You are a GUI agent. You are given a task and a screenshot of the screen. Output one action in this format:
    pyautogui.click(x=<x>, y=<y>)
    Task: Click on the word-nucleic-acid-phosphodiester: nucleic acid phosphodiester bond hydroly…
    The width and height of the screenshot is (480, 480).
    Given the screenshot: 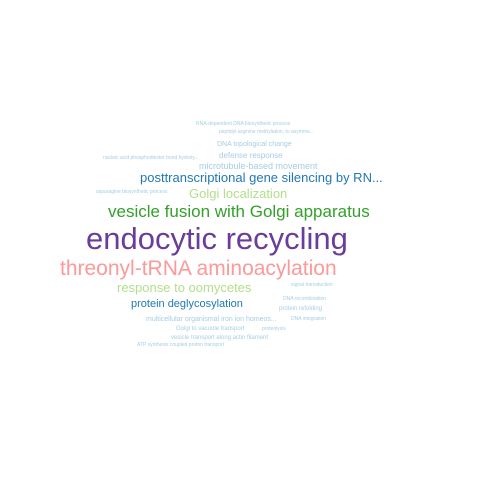 What is the action you would take?
    pyautogui.click(x=151, y=158)
    